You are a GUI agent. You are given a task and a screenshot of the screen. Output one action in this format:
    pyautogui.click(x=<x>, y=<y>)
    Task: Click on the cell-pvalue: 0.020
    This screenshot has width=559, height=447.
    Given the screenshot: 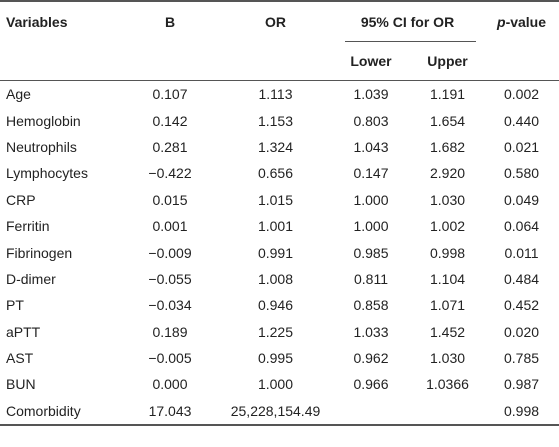 What is the action you would take?
    pyautogui.click(x=521, y=331)
    